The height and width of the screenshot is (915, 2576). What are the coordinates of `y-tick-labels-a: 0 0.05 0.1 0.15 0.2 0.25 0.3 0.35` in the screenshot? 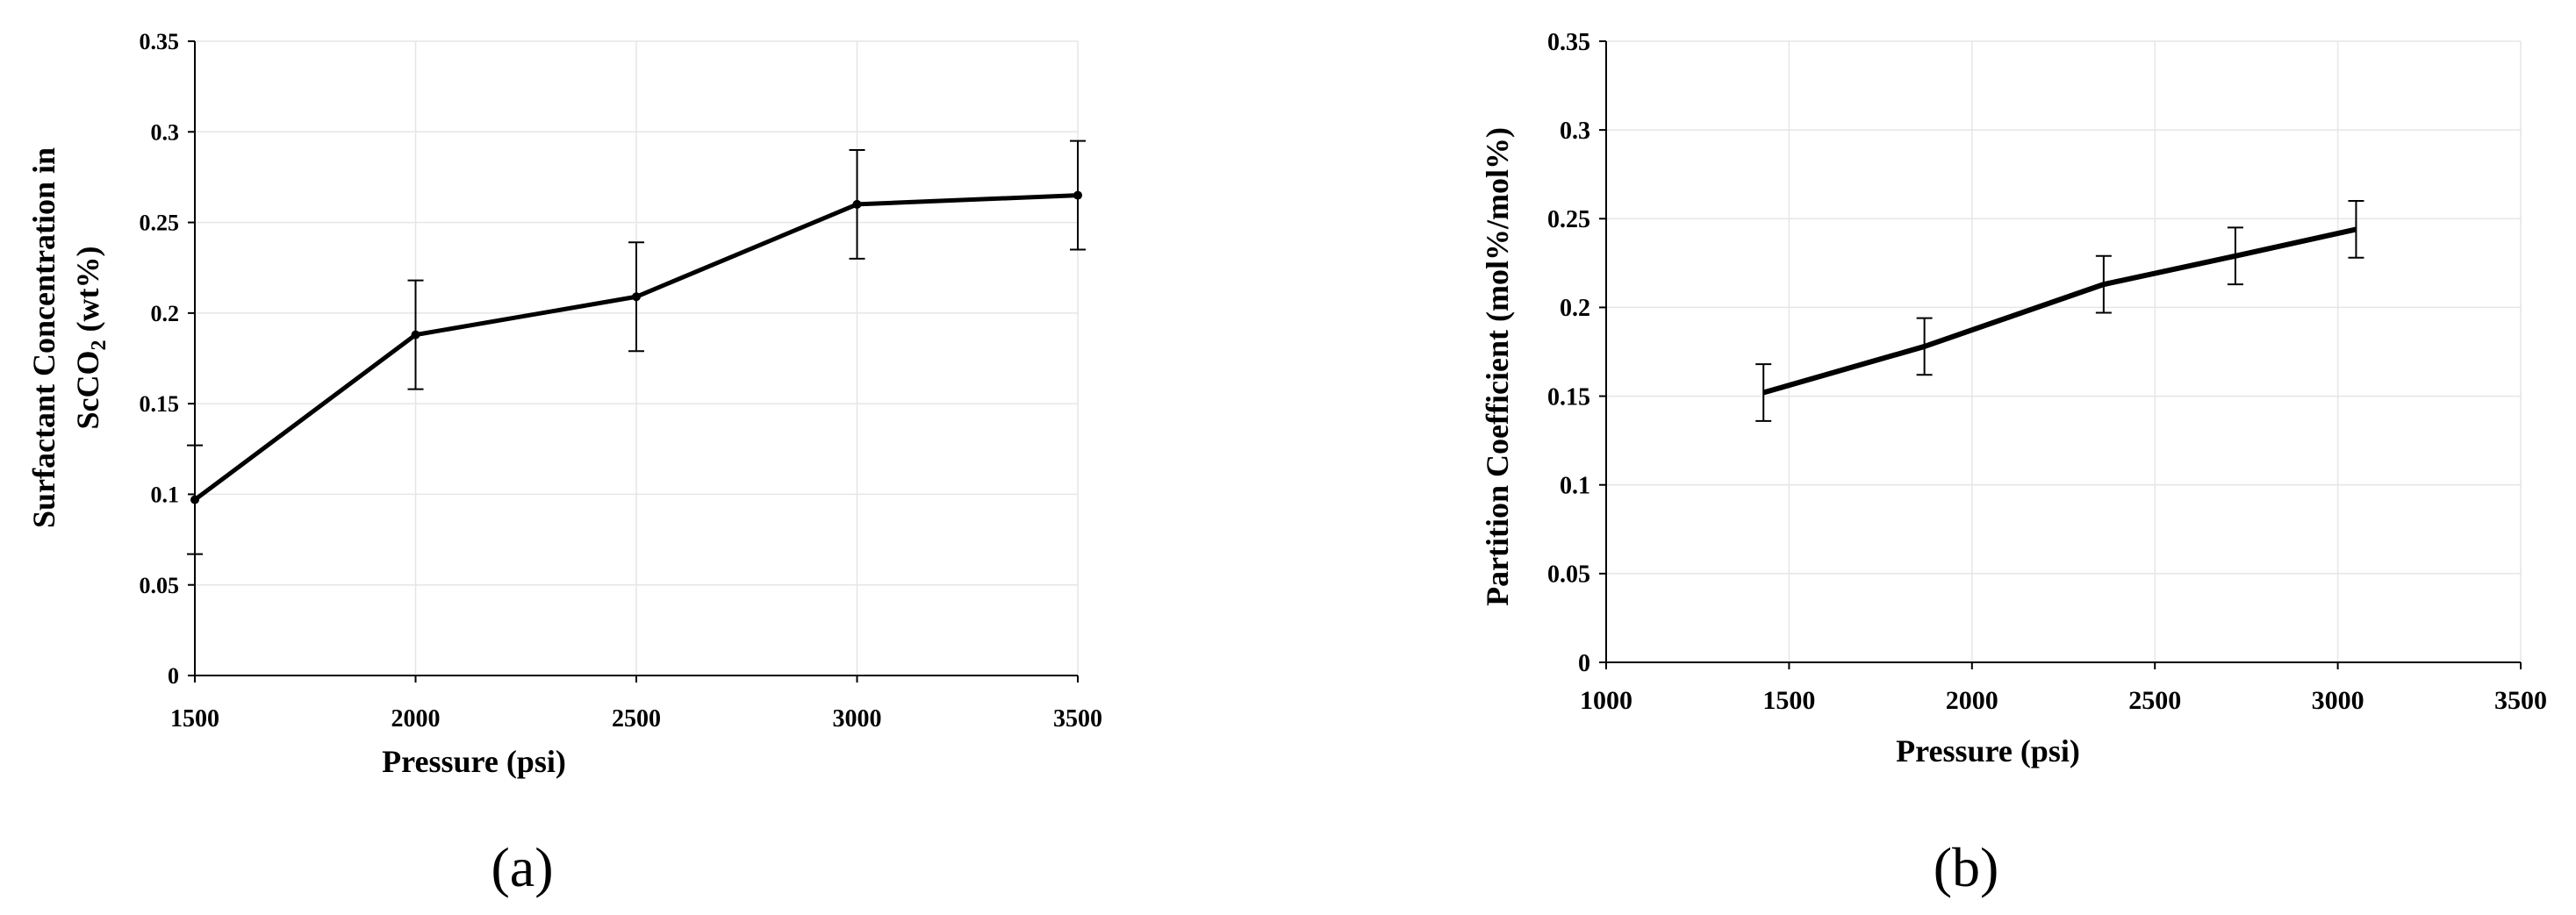 It's located at (160, 359).